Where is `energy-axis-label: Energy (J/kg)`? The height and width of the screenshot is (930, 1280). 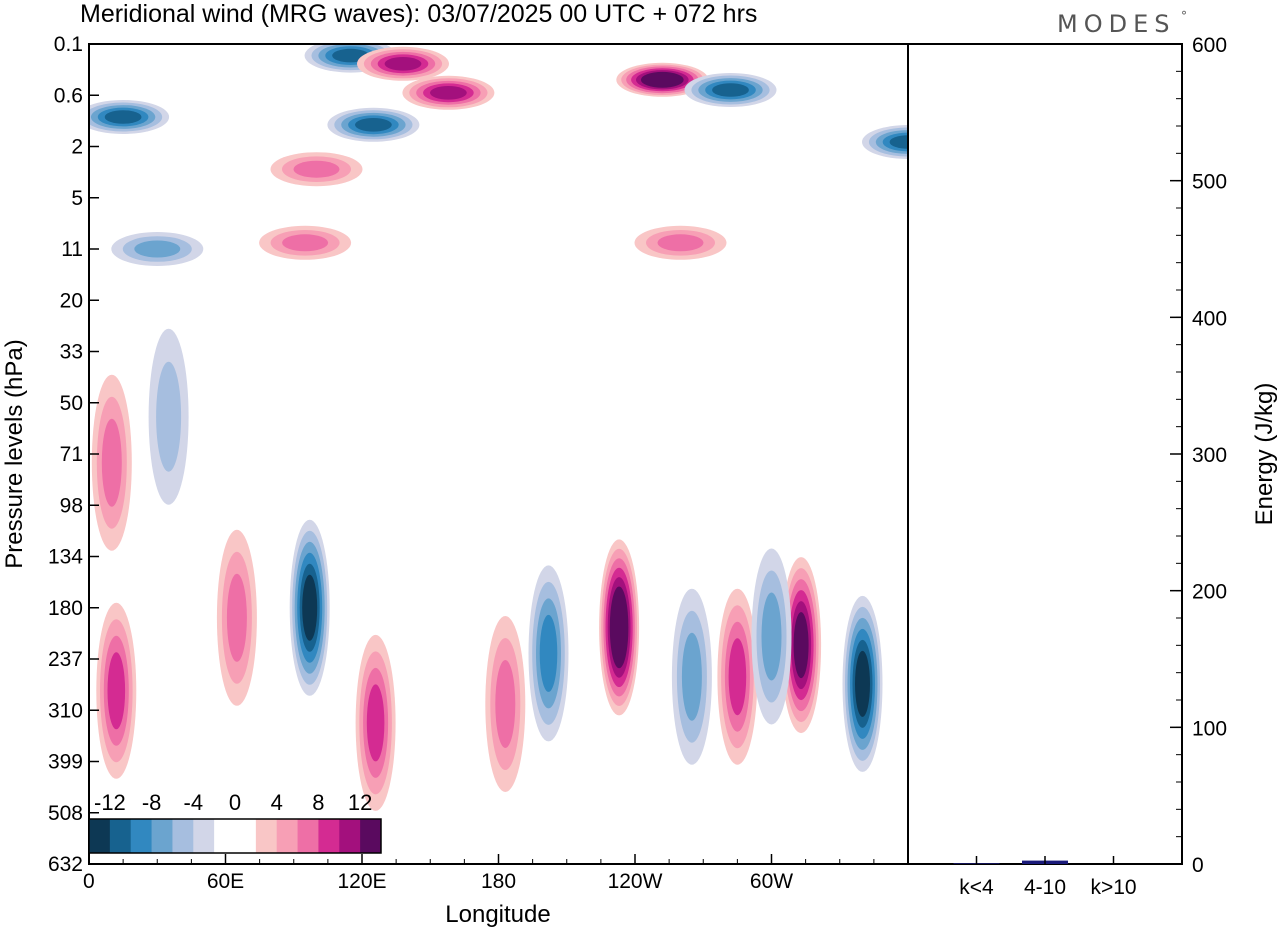 energy-axis-label: Energy (J/kg) is located at coordinates (1264, 454).